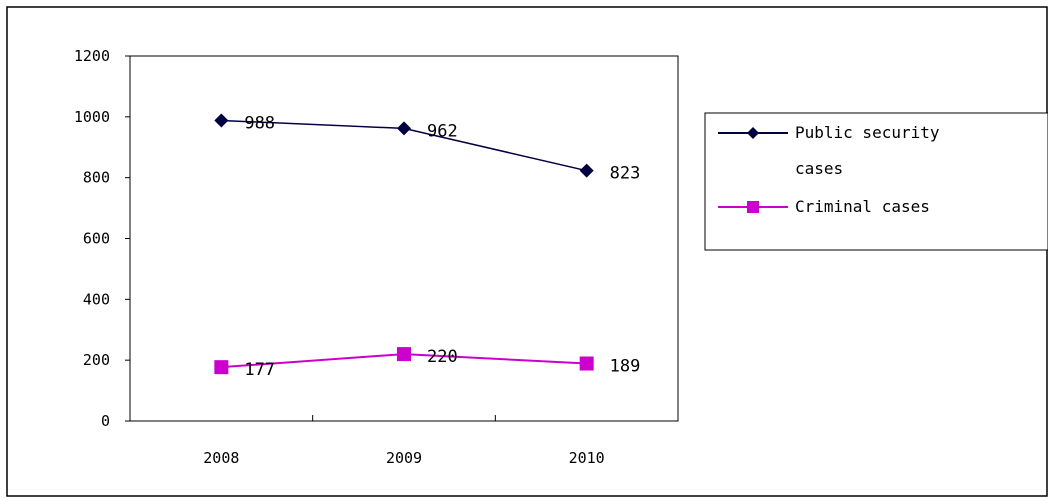 Image resolution: width=1048 pixels, height=501 pixels. Describe the element at coordinates (259, 123) in the screenshot. I see `data-label: 988` at that location.